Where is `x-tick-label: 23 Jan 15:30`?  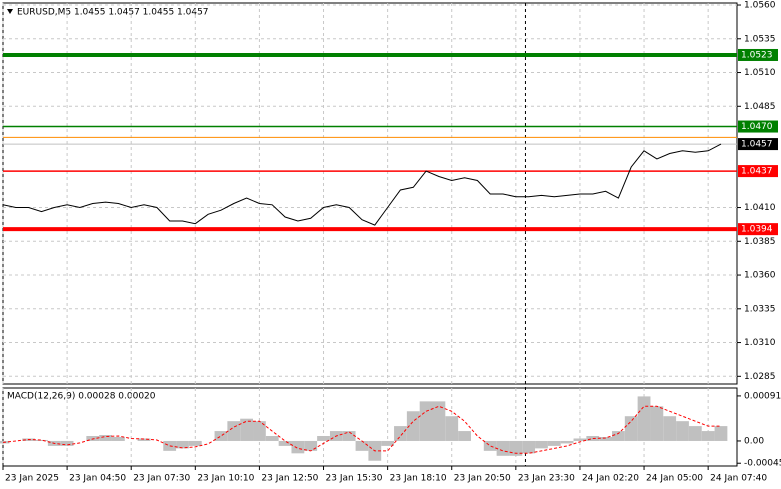 x-tick-label: 23 Jan 15:30 is located at coordinates (354, 479).